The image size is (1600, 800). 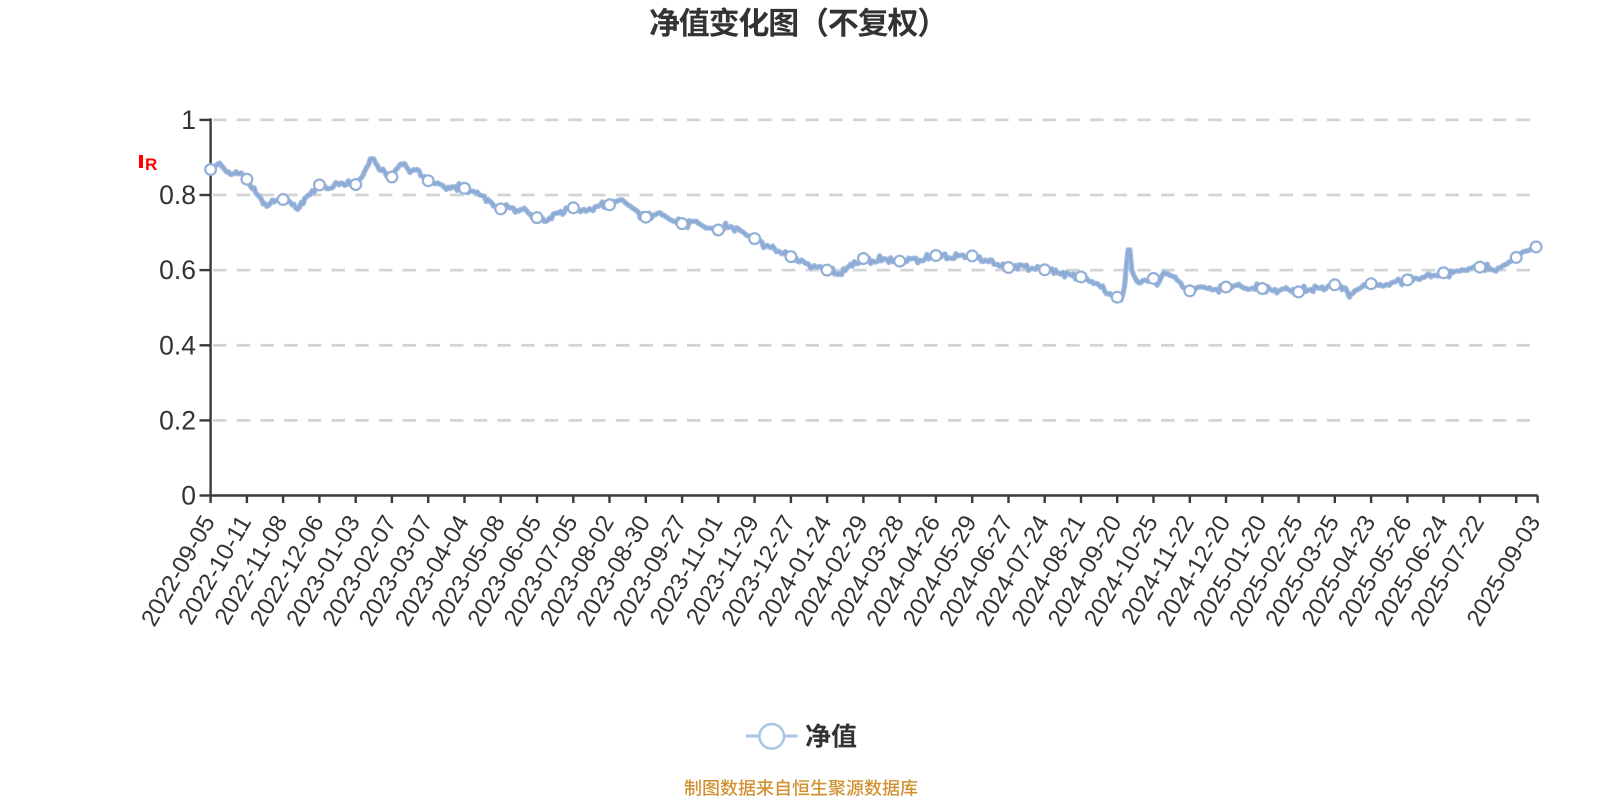 I want to click on svg-text: 0.2, so click(x=177, y=420).